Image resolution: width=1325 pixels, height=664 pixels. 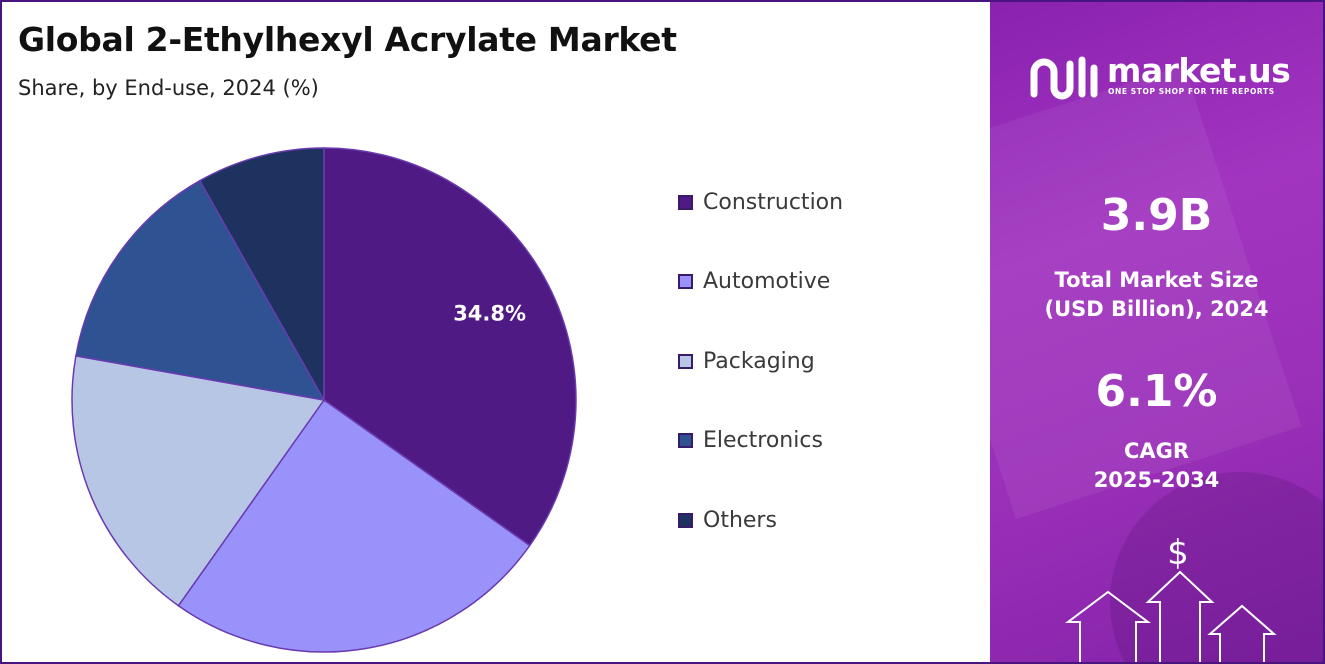 I want to click on market-us-logo-icon, so click(x=1064, y=78).